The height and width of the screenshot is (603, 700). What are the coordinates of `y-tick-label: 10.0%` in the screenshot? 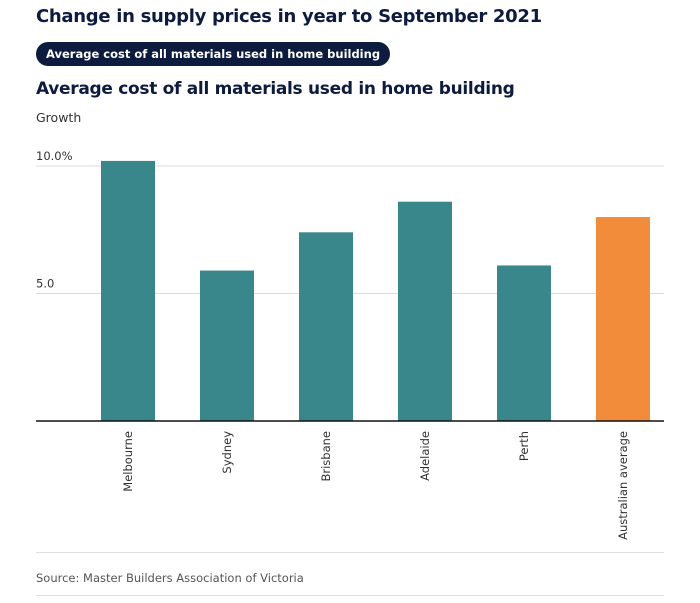 It's located at (54, 156).